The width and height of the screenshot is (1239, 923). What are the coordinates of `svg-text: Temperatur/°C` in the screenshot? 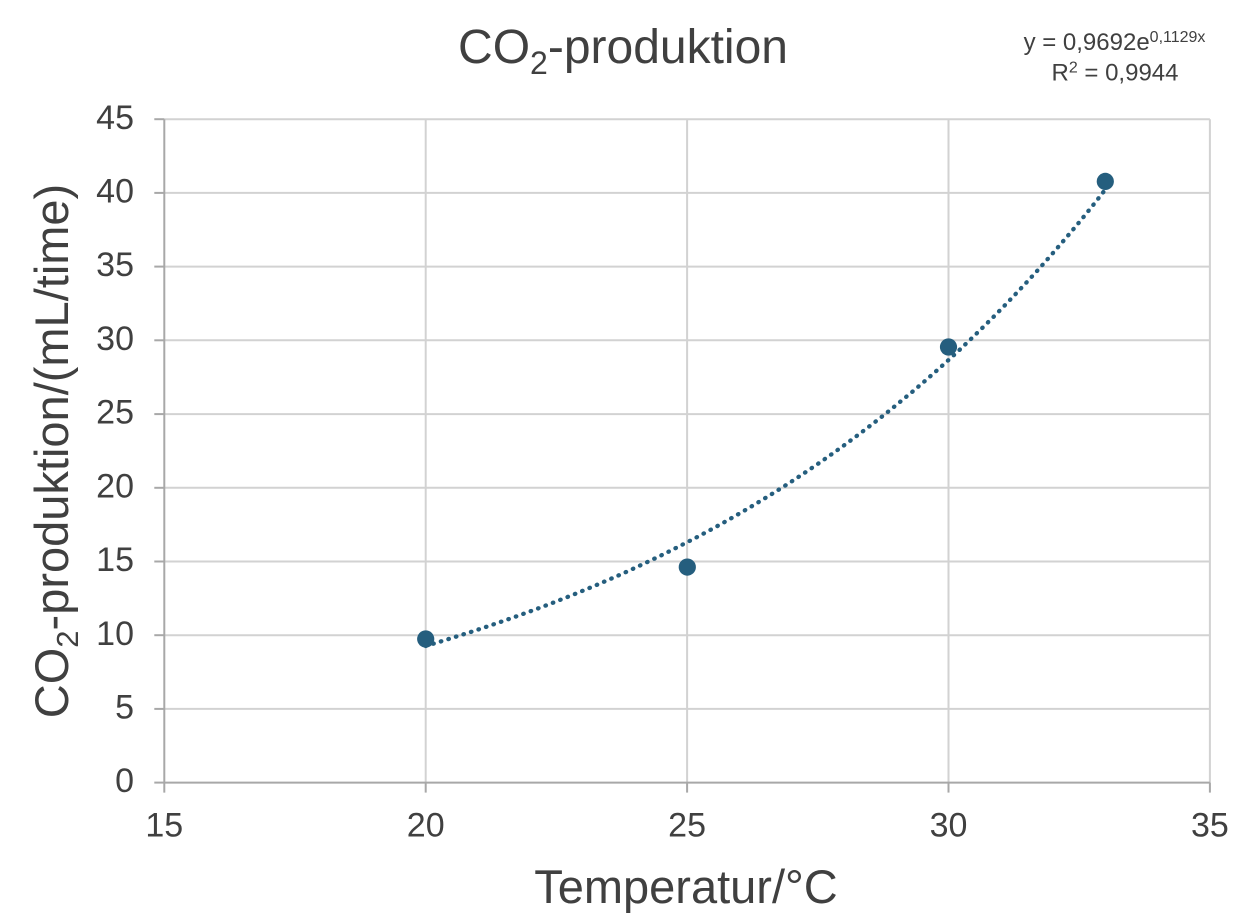 It's located at (686, 886).